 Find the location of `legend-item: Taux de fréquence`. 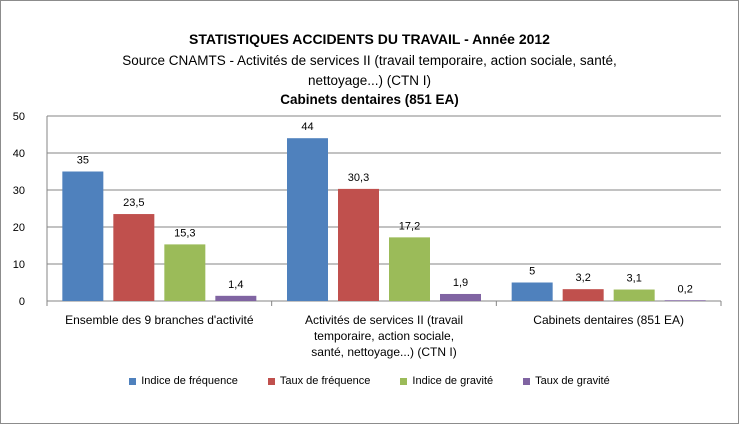

legend-item: Taux de fréquence is located at coordinates (319, 381).